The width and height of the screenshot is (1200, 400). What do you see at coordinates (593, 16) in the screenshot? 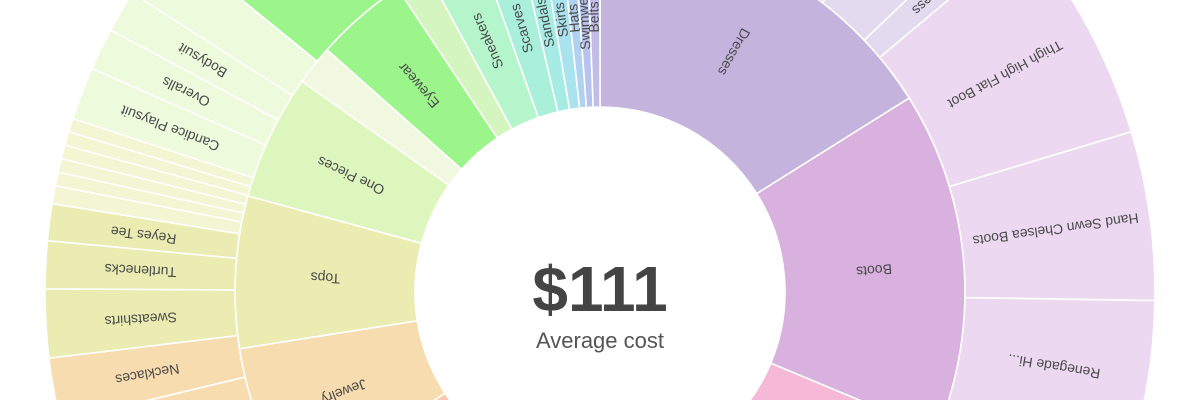
I see `inner-label-belts-16: Belts` at bounding box center [593, 16].